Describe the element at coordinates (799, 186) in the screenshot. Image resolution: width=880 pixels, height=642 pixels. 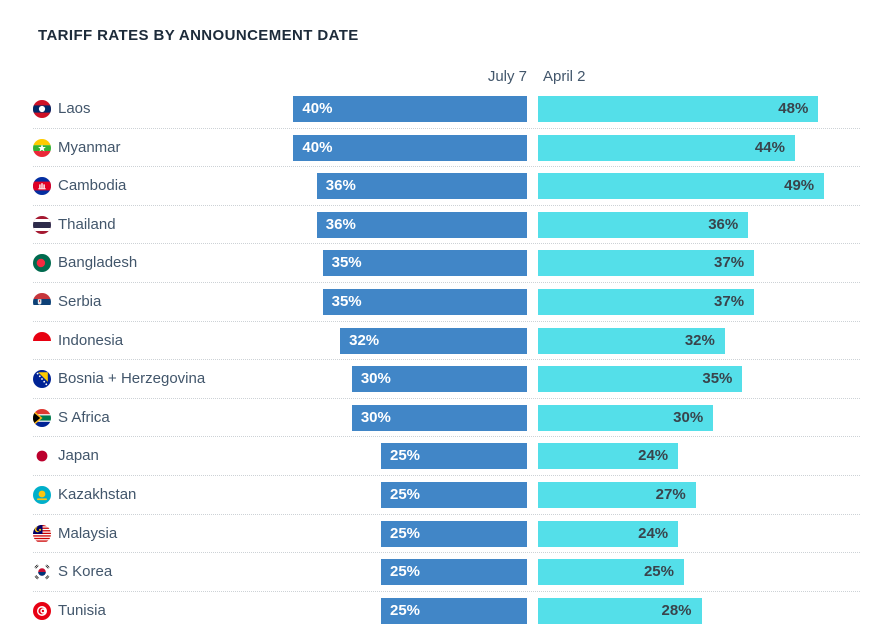
I see `april2-bar-value-label: 49%` at that location.